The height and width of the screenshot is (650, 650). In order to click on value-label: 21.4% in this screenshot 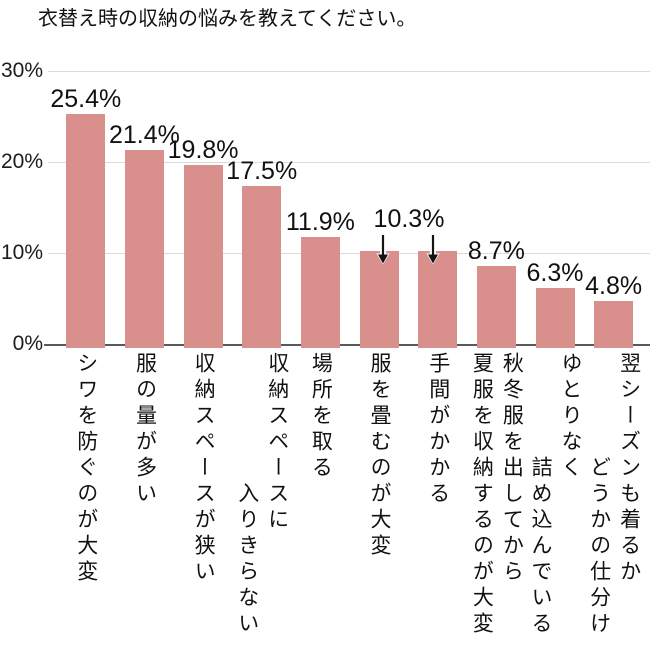, I will do `click(144, 135)`.